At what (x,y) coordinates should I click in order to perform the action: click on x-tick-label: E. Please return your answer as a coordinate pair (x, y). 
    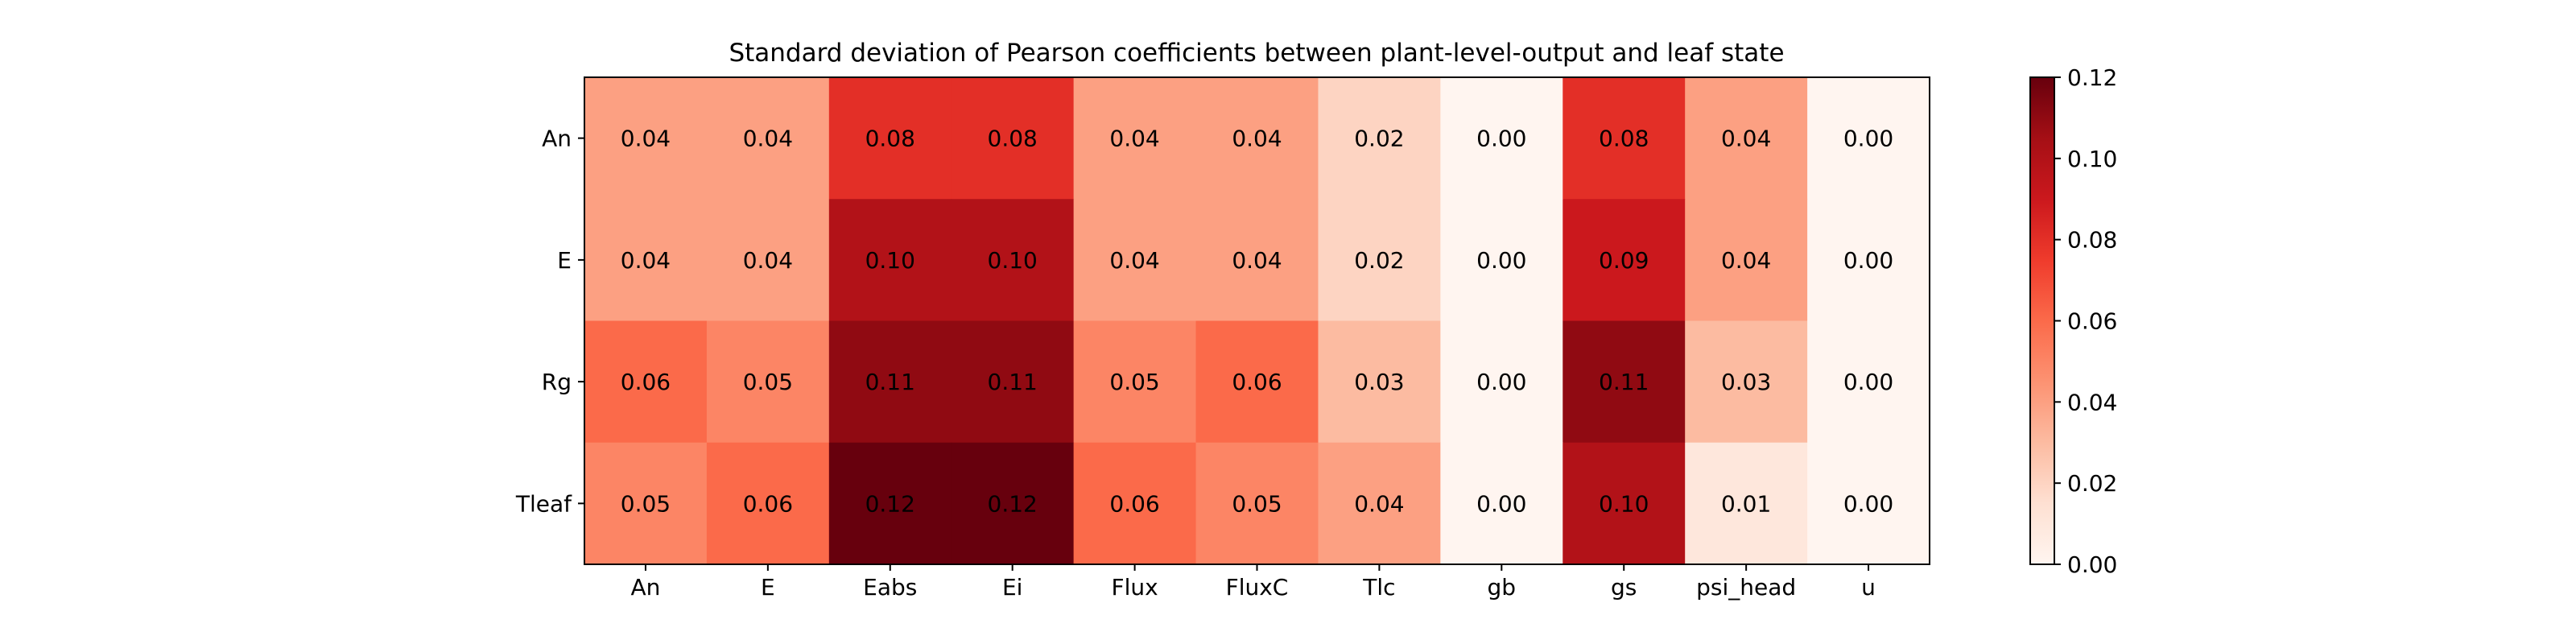
    Looking at the image, I should click on (768, 587).